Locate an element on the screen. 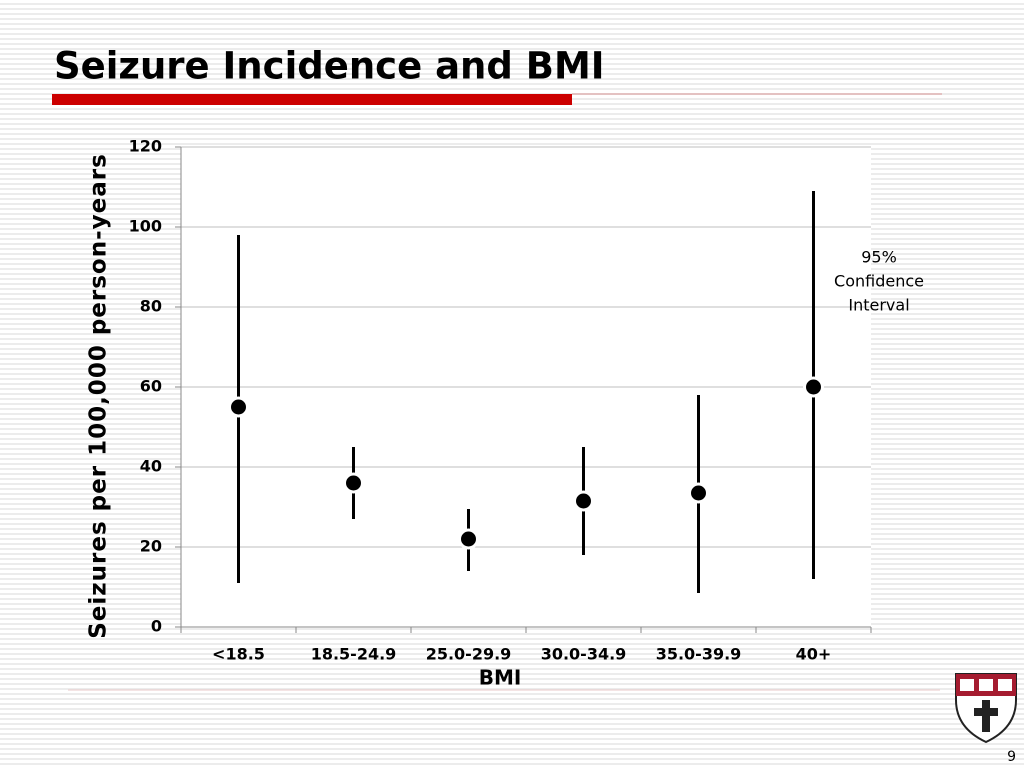 Image resolution: width=1024 pixels, height=768 pixels. x-tick-label: 18.5-24.9 is located at coordinates (354, 654).